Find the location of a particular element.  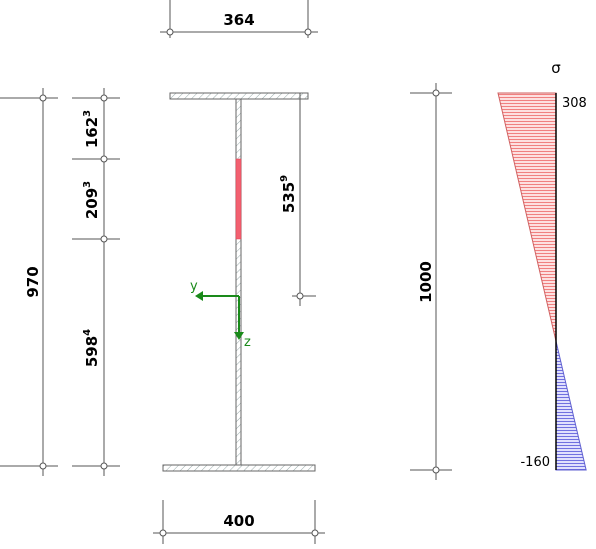

total-height-dimension: 970 is located at coordinates (29, 282).